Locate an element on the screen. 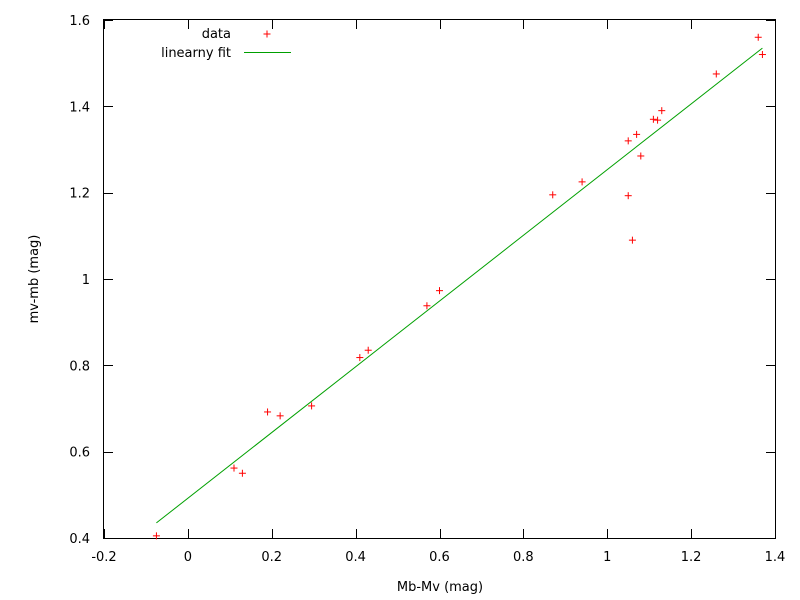 This screenshot has width=800, height=600. legend-marker-data is located at coordinates (267, 34).